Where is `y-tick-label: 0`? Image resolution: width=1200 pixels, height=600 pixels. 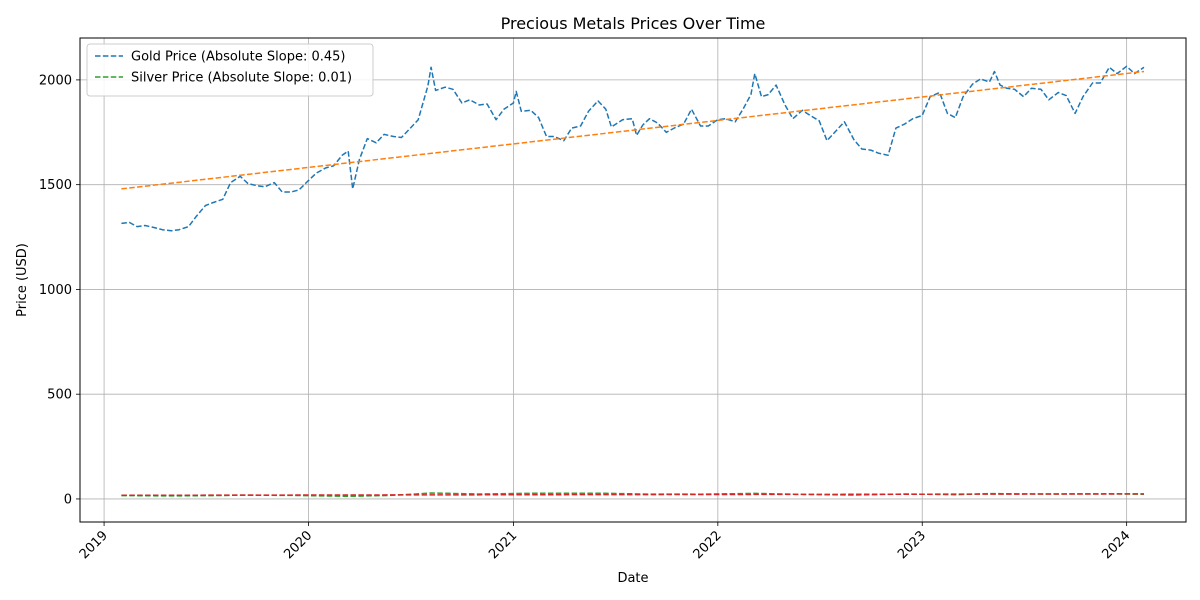
y-tick-label: 0 is located at coordinates (68, 499).